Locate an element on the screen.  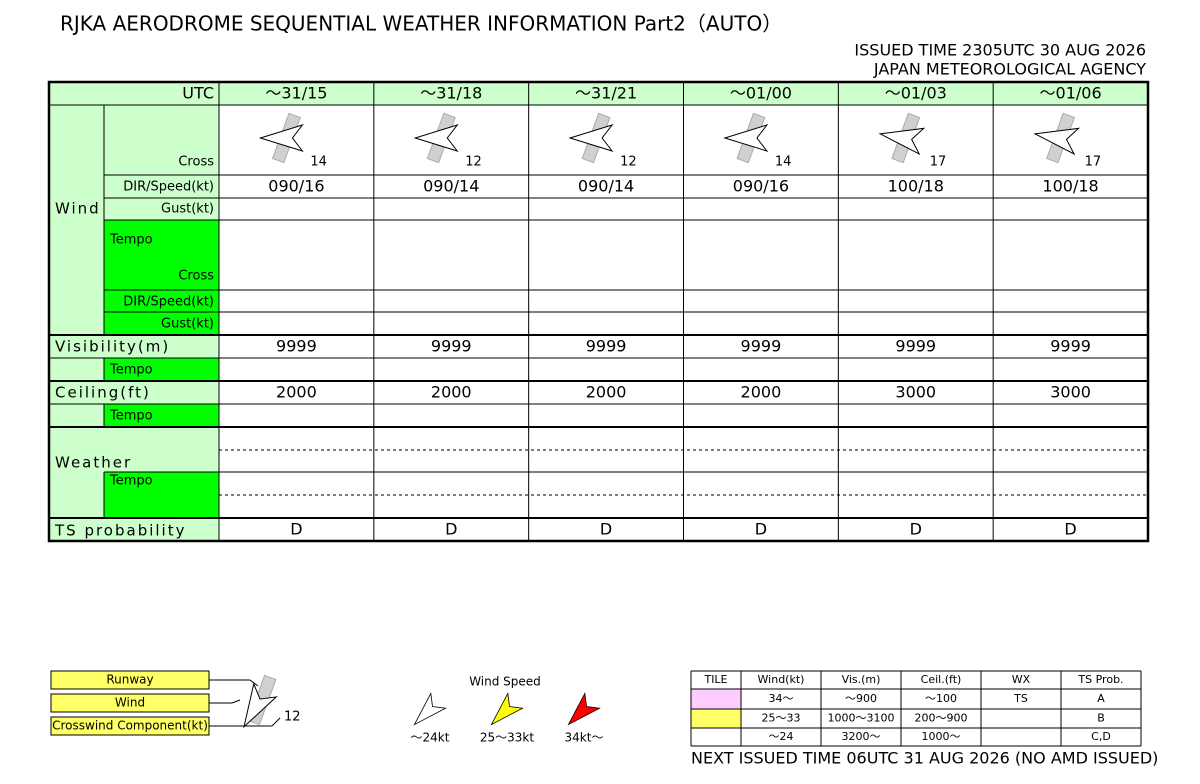
tile-cell: 3200～ is located at coordinates (861, 736).